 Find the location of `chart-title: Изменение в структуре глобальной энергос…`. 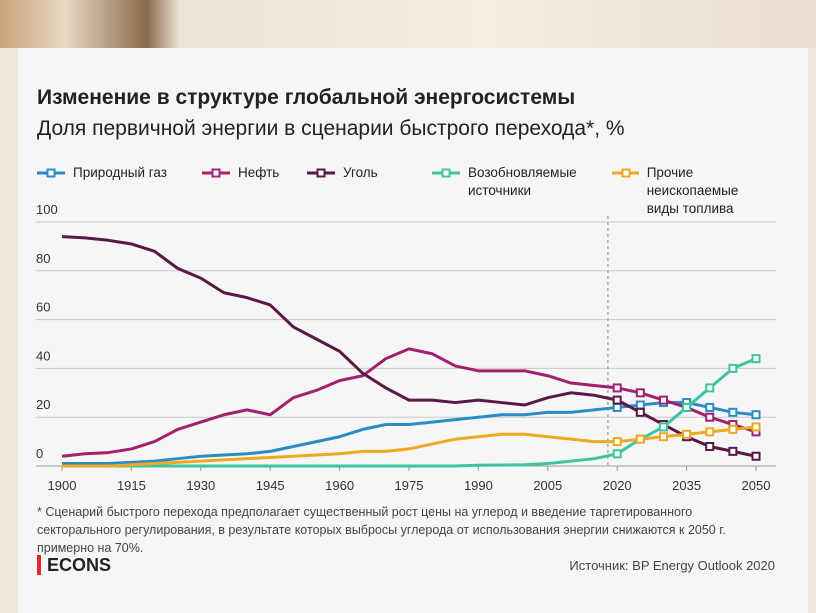

chart-title: Изменение в структуре глобальной энергос… is located at coordinates (306, 97).